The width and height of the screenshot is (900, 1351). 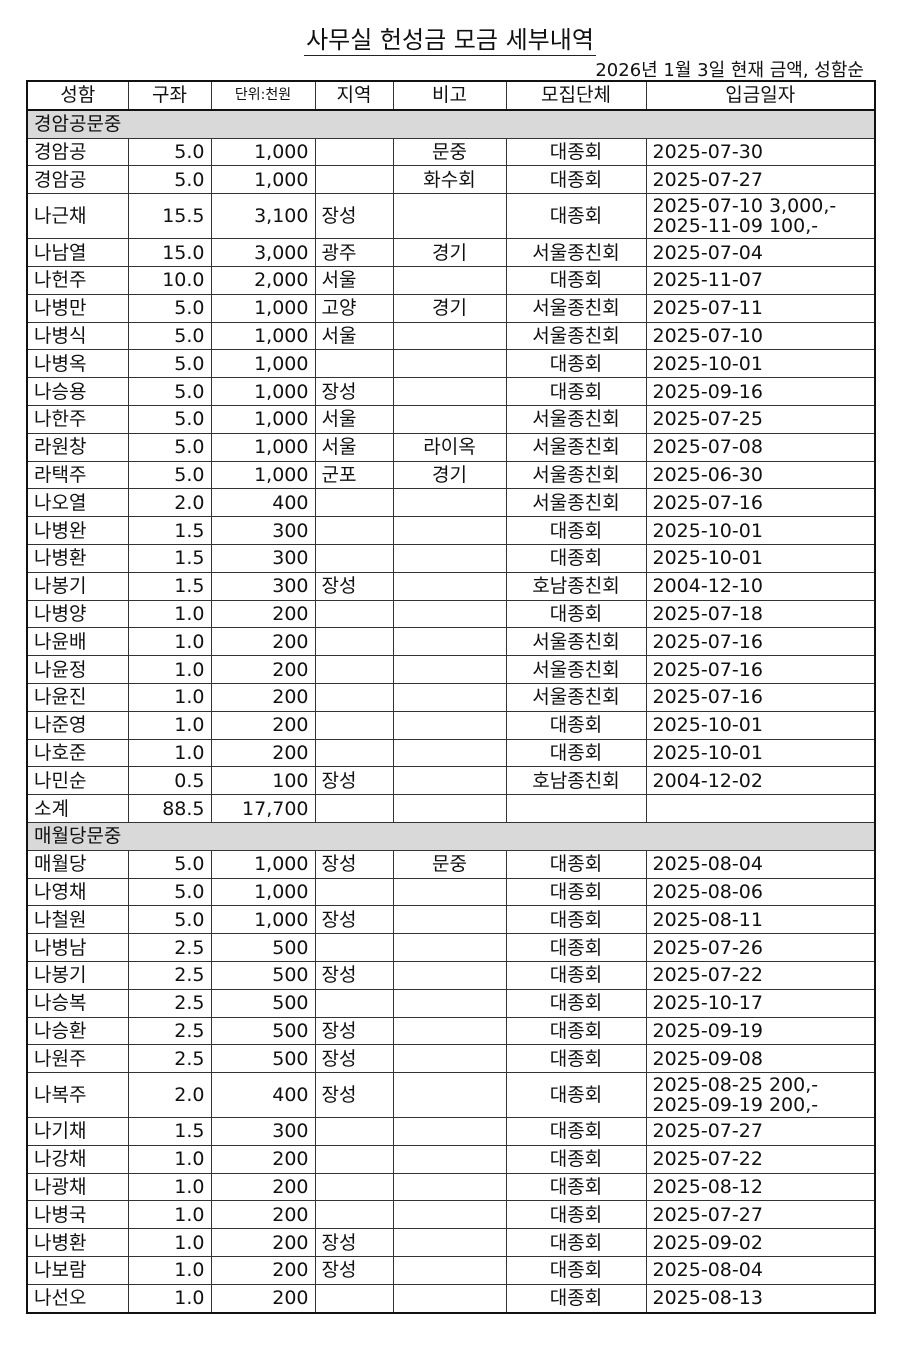 I want to click on table-row: 나보람 1.0 200 장성 대종회 2025-08-04, so click(x=451, y=1270).